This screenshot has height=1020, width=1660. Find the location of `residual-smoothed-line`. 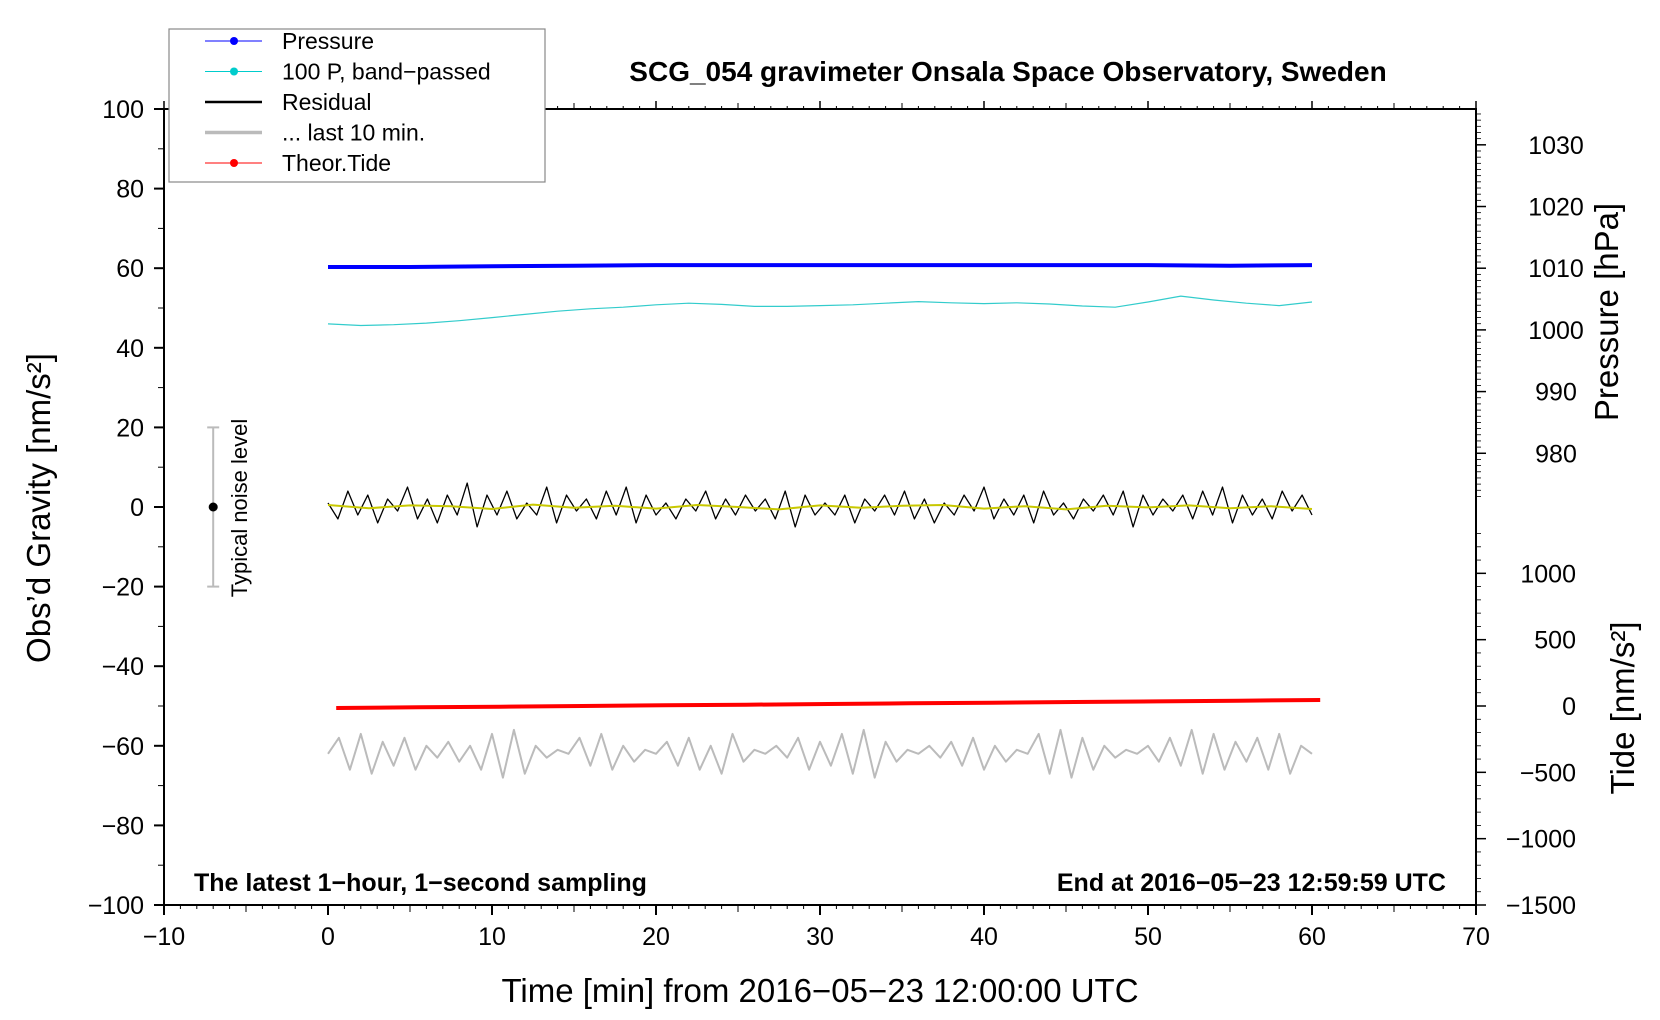

residual-smoothed-line is located at coordinates (820, 507).